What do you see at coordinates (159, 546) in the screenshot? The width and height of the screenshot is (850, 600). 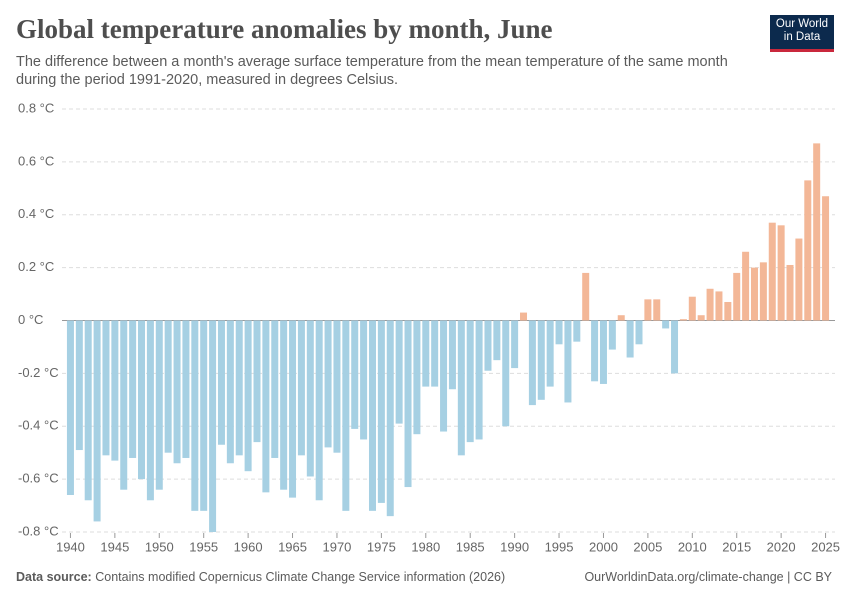 I see `x-tick-label: 1950` at bounding box center [159, 546].